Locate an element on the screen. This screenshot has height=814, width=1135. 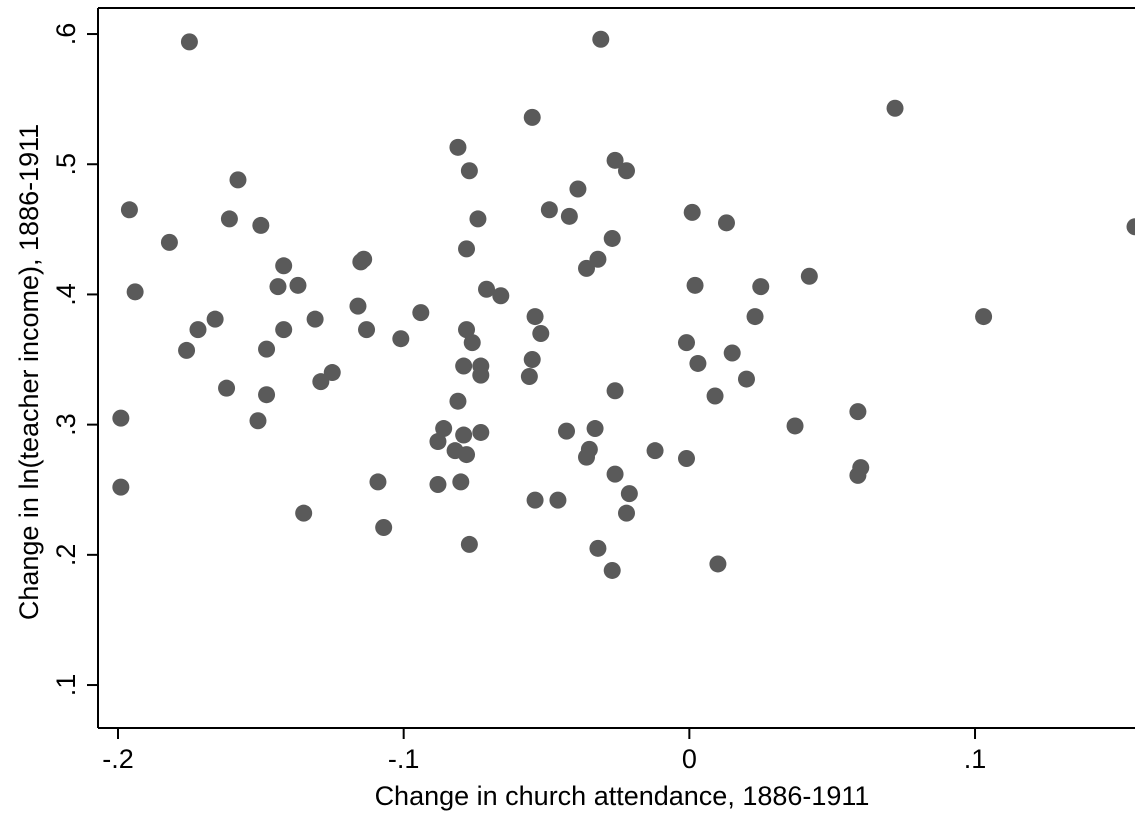
y-tick-label: .1 is located at coordinates (66, 685).